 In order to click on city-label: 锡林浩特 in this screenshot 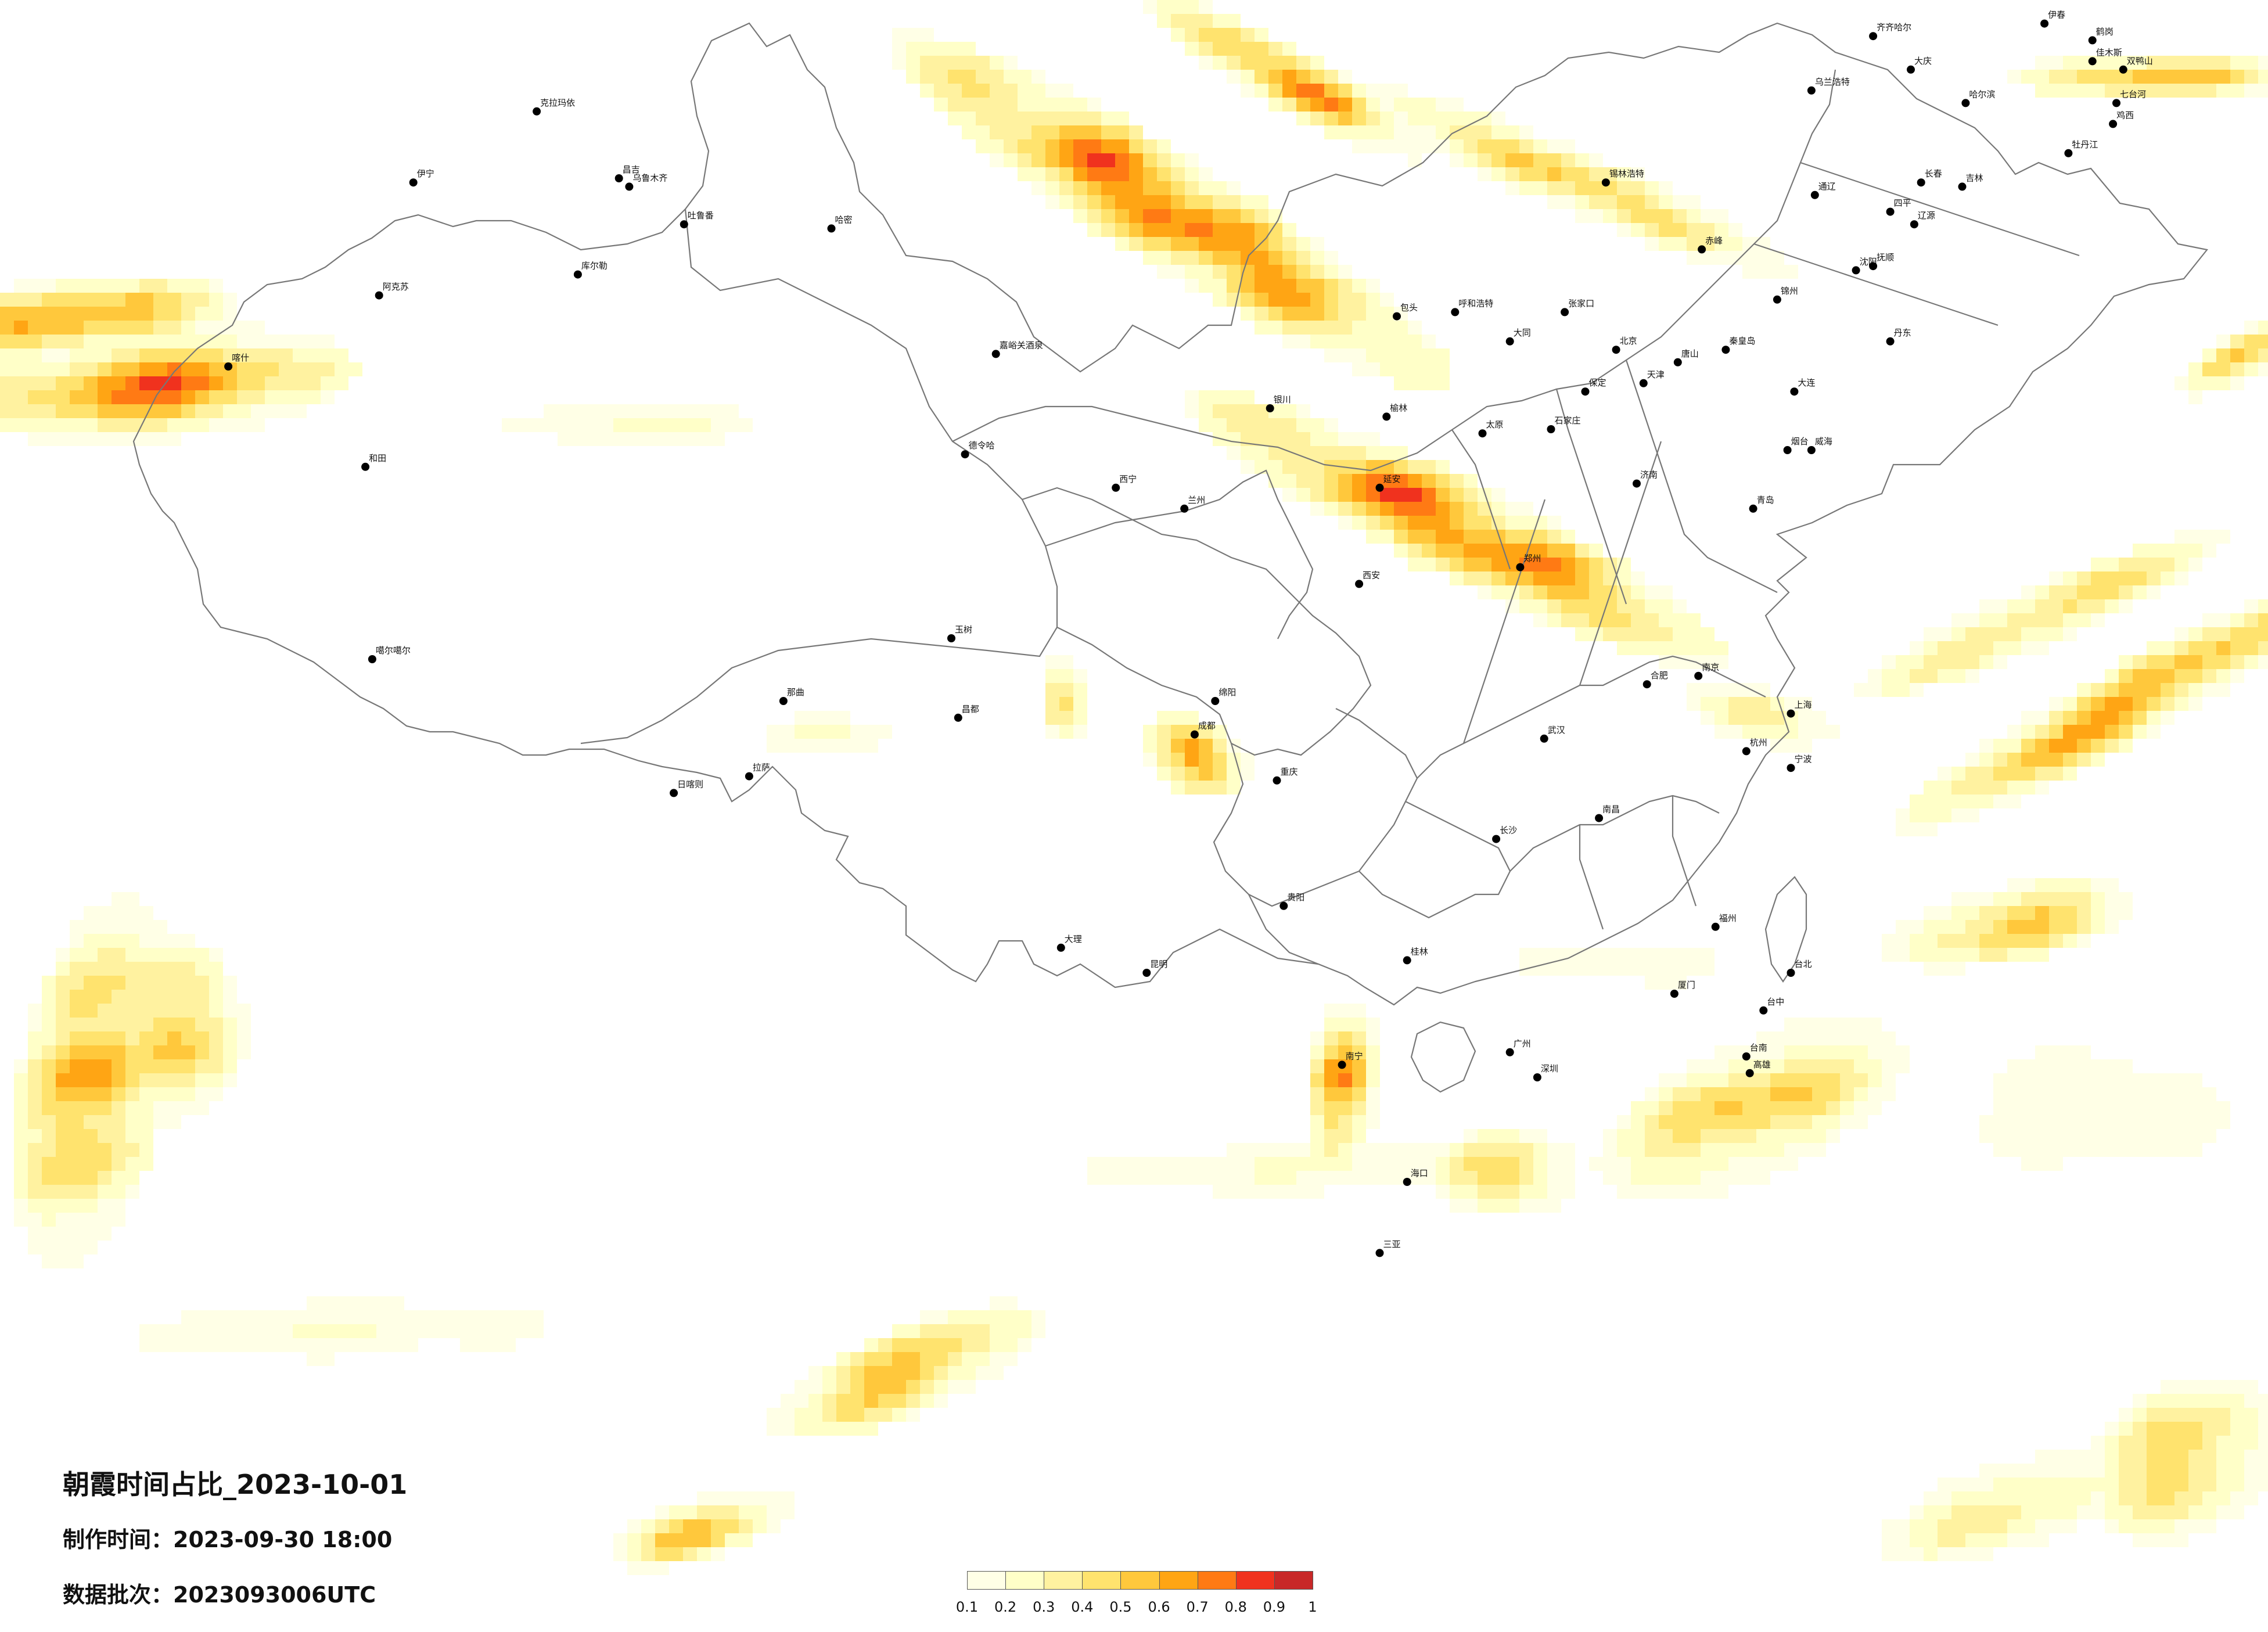, I will do `click(1626, 173)`.